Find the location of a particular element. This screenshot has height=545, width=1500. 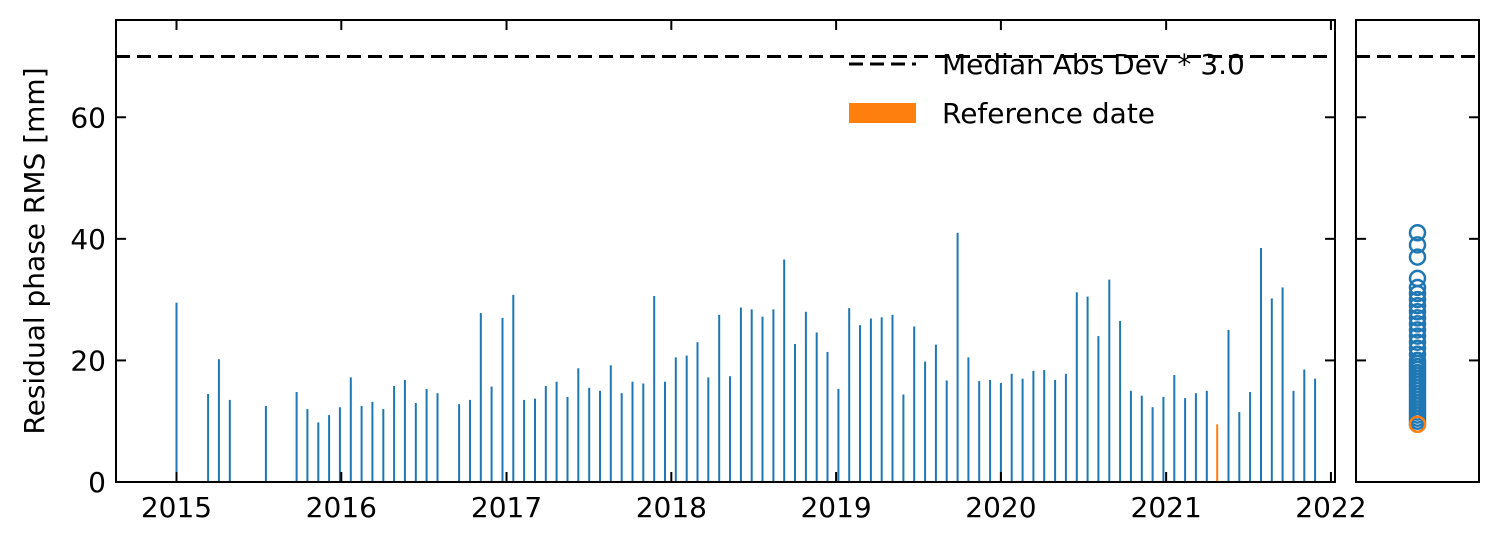

legend-threshold-label: Median Abs Dev * 3.0 is located at coordinates (1093, 64).